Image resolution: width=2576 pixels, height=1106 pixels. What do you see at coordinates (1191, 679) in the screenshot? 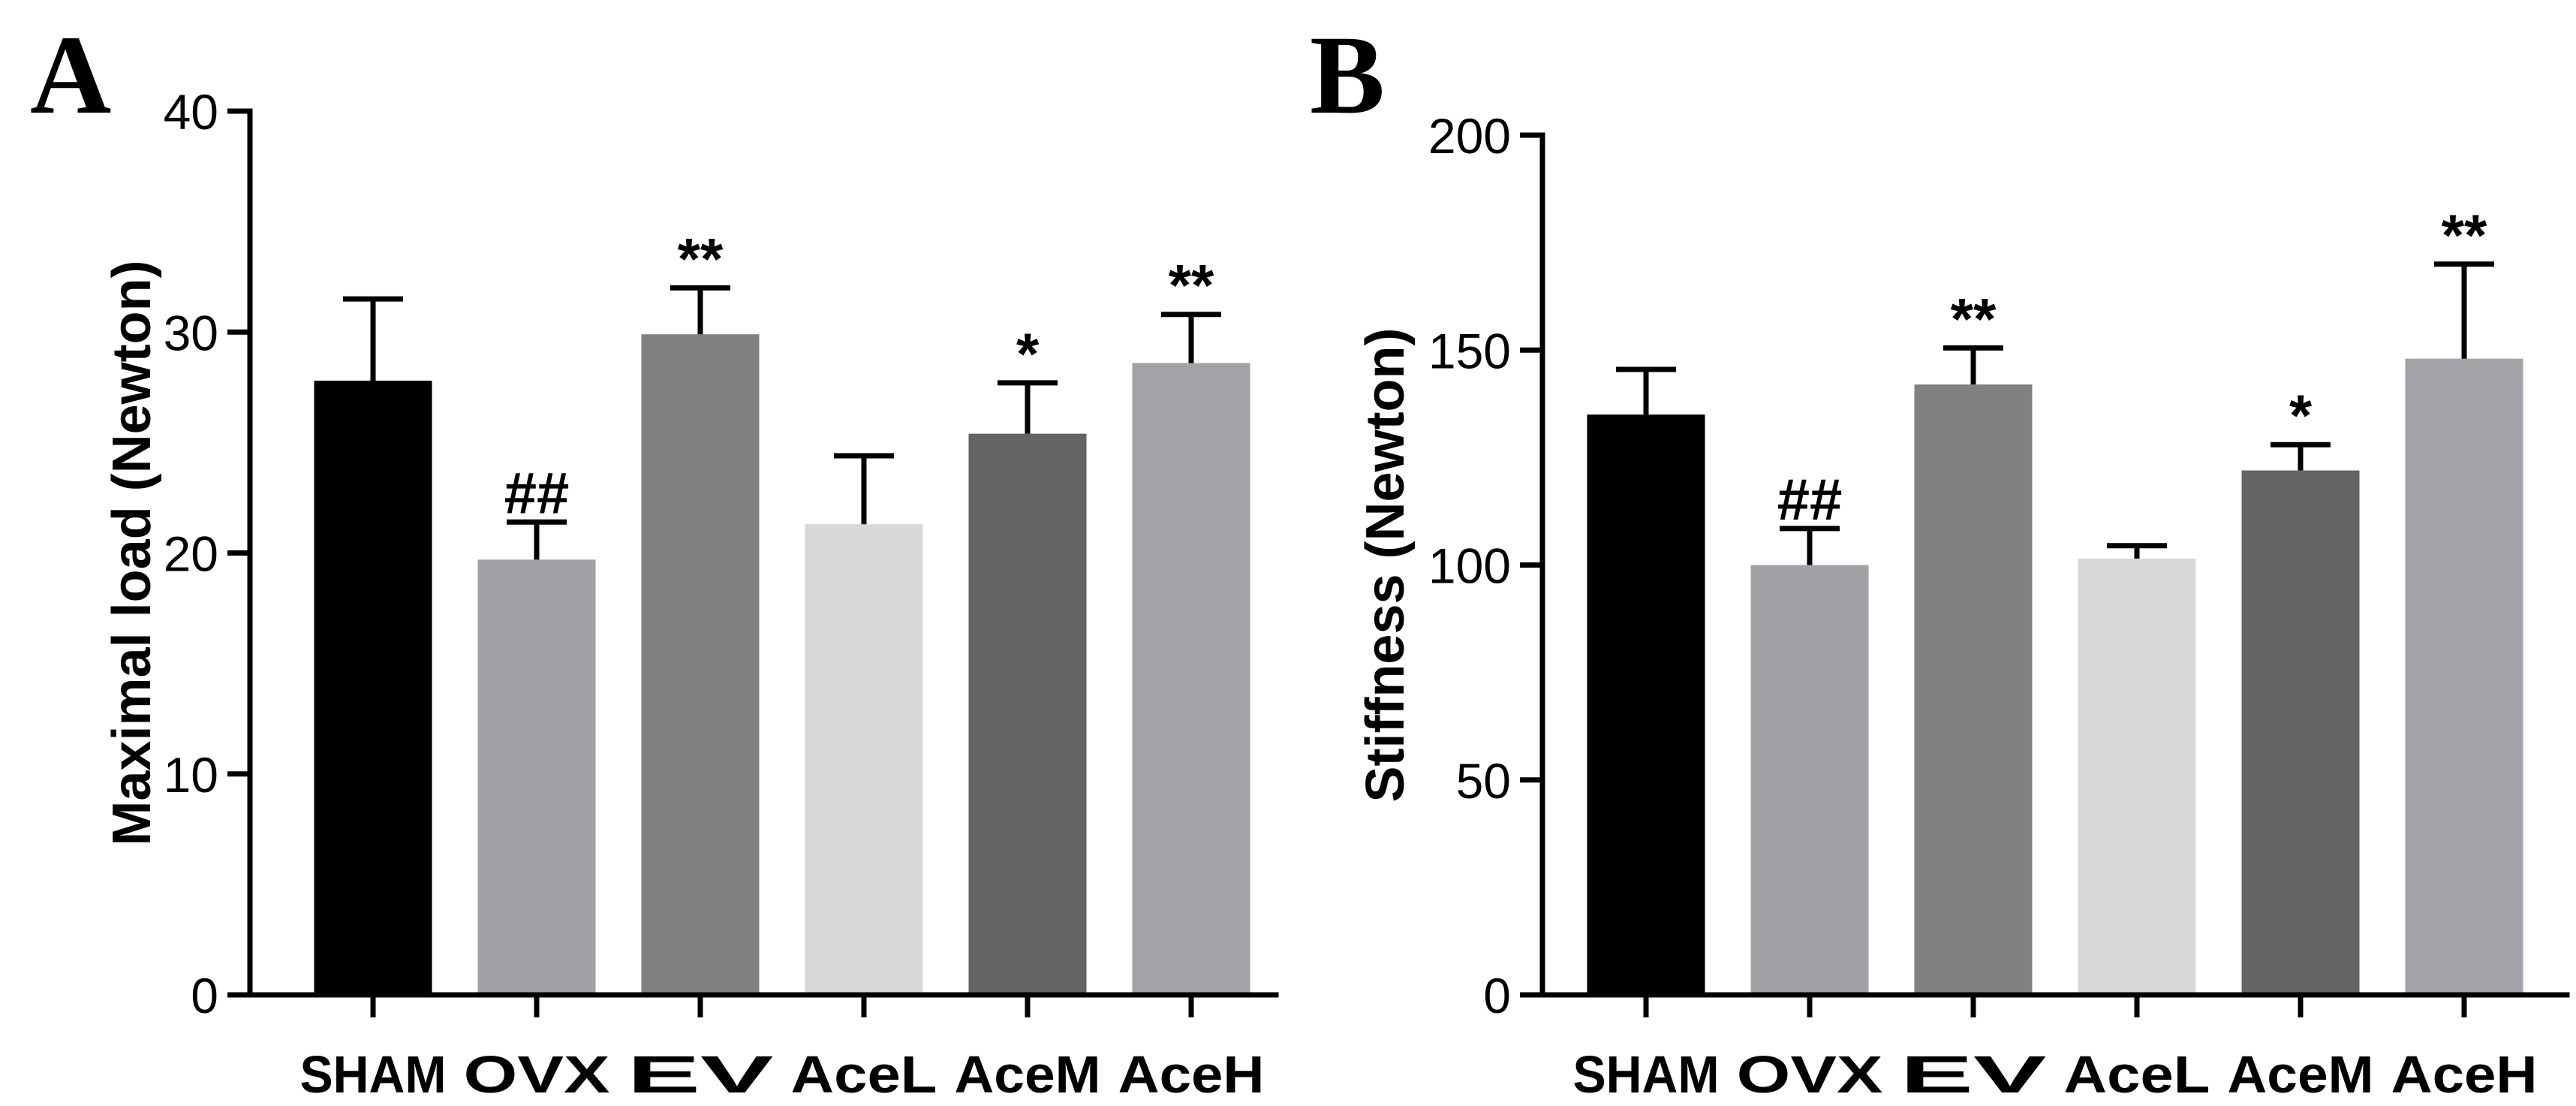
I see `panel-a-bar-aceh` at bounding box center [1191, 679].